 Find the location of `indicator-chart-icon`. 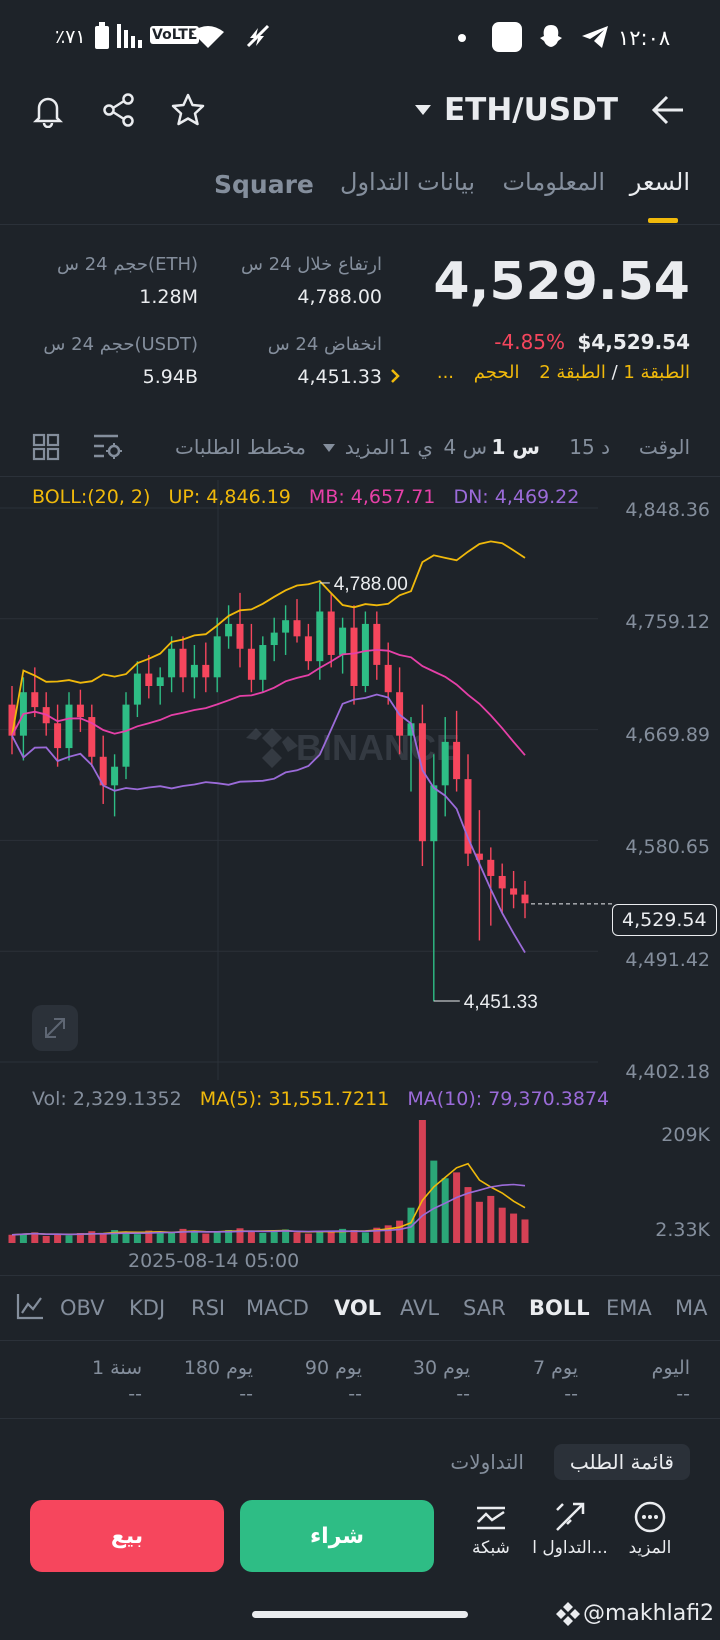

indicator-chart-icon is located at coordinates (30, 1306).